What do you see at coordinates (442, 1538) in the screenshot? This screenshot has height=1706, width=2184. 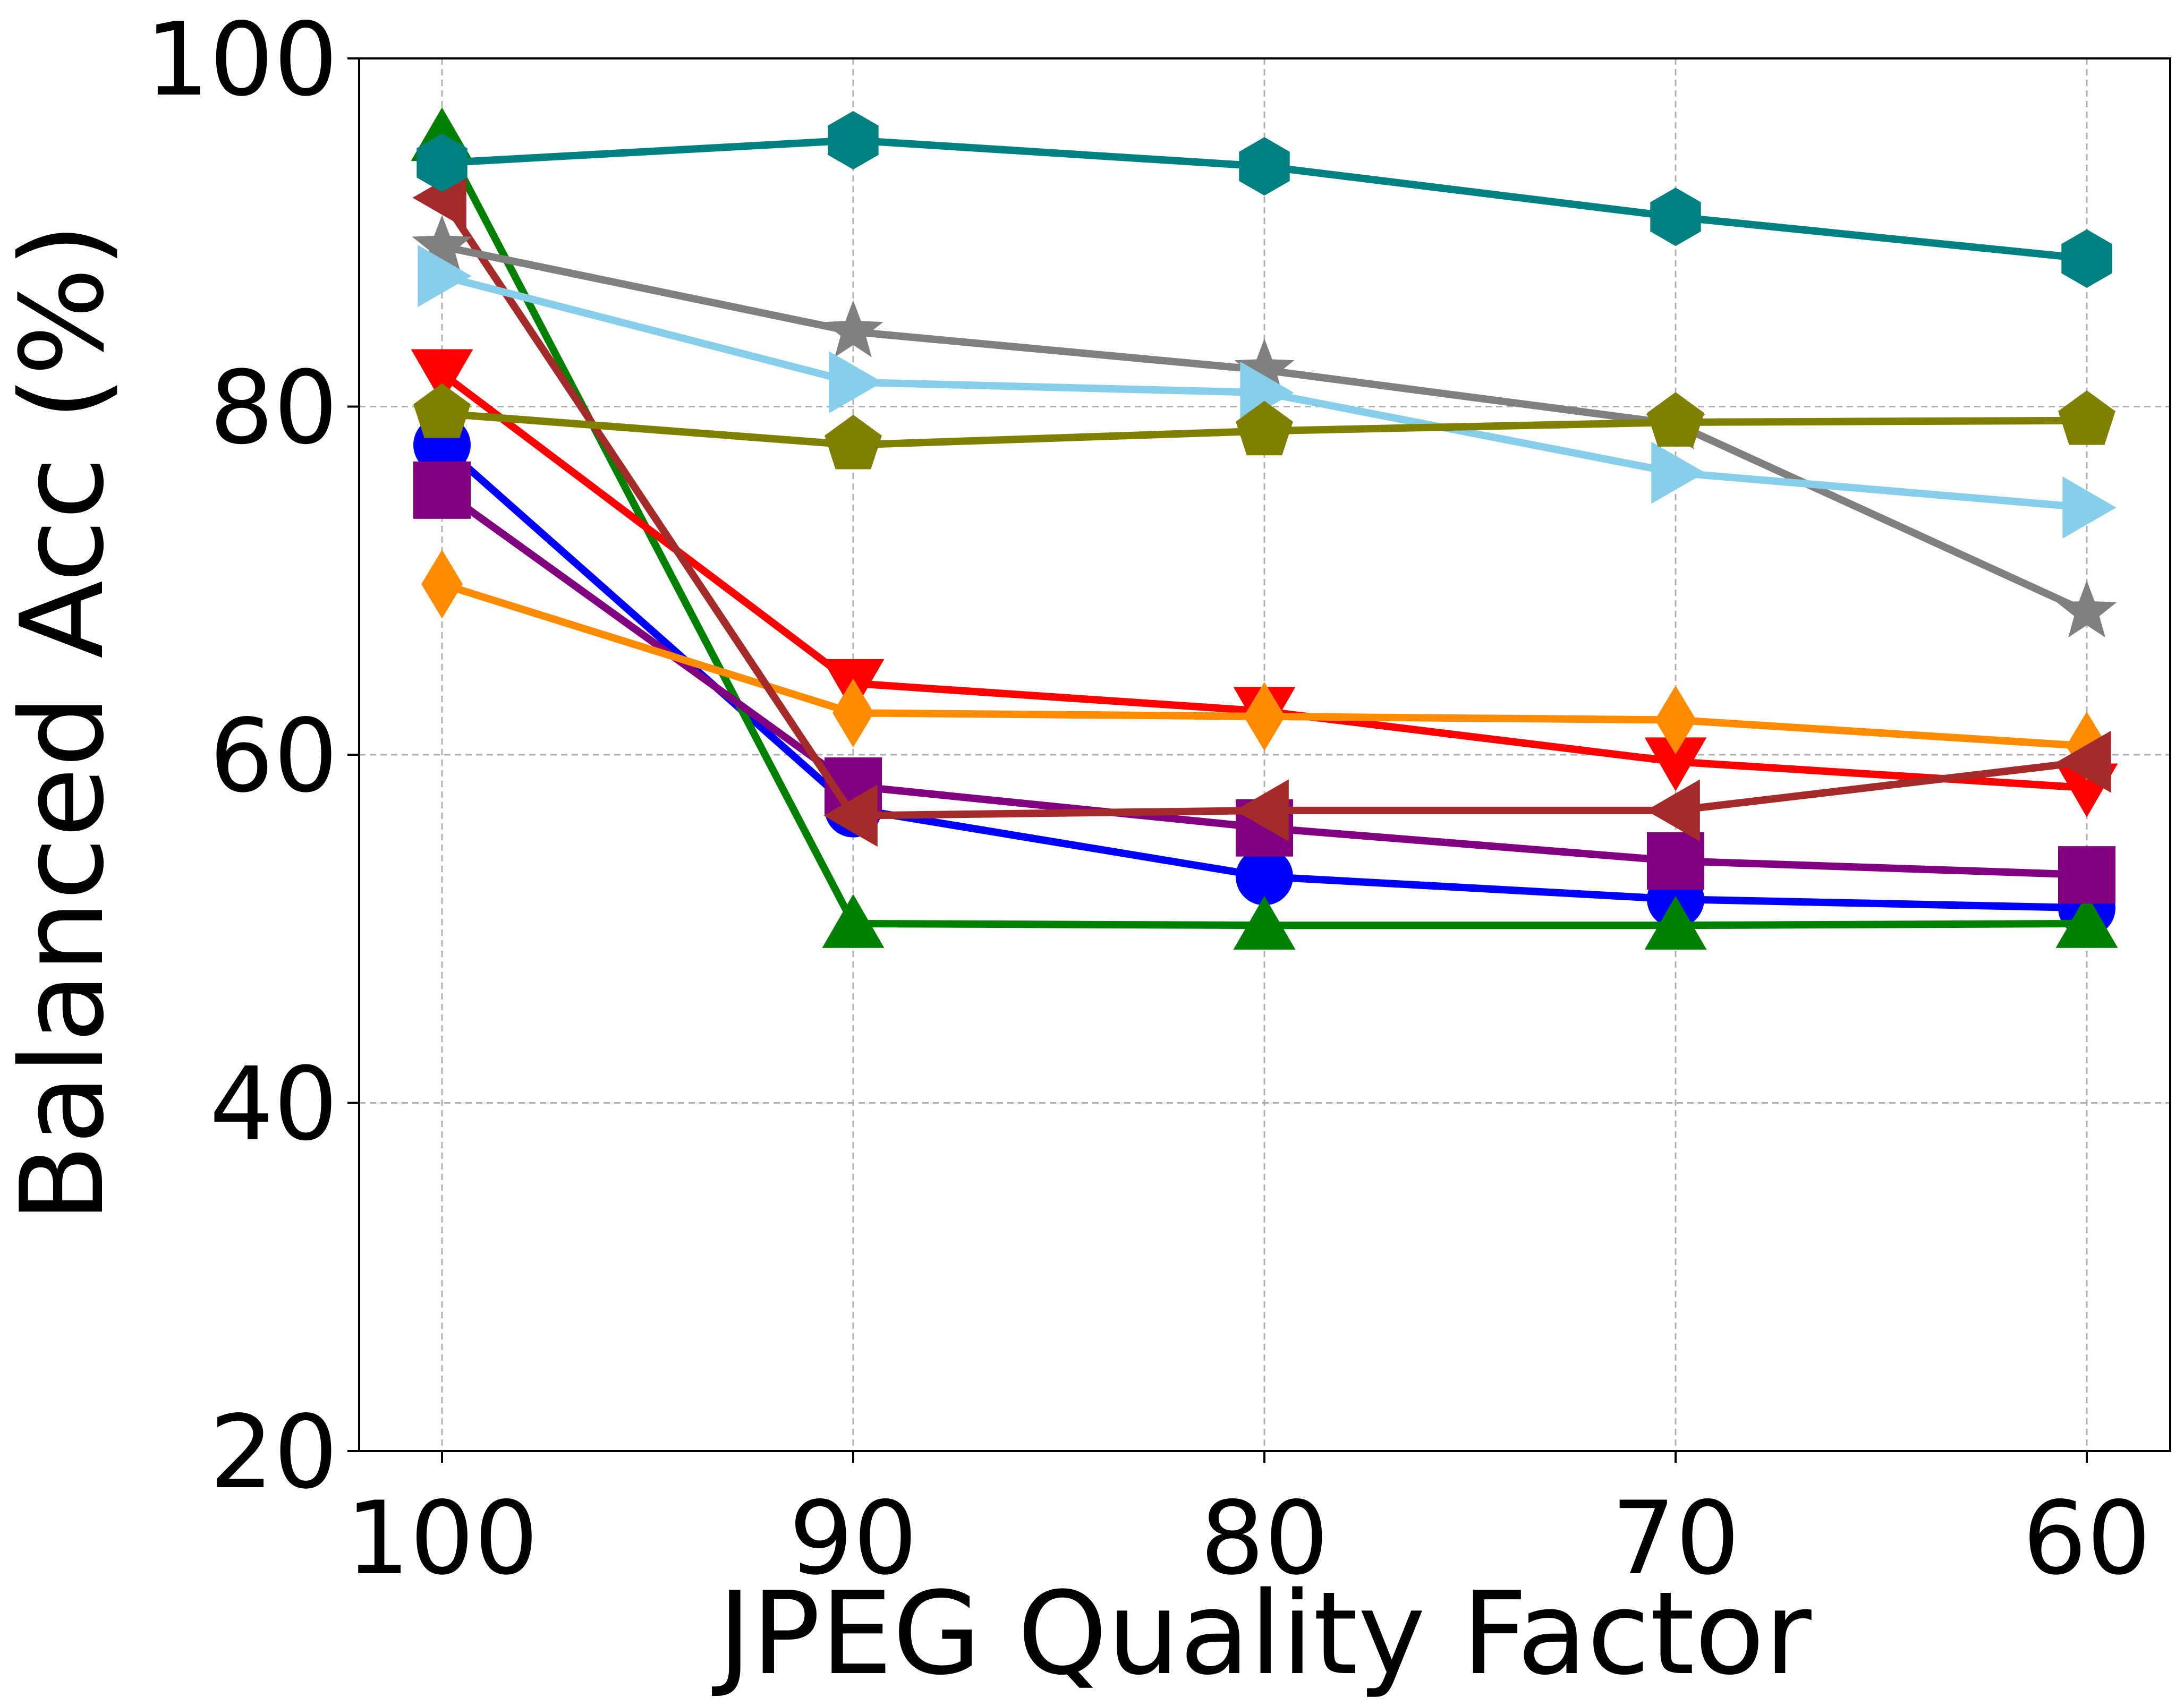 I see `x-tick-label: 100` at bounding box center [442, 1538].